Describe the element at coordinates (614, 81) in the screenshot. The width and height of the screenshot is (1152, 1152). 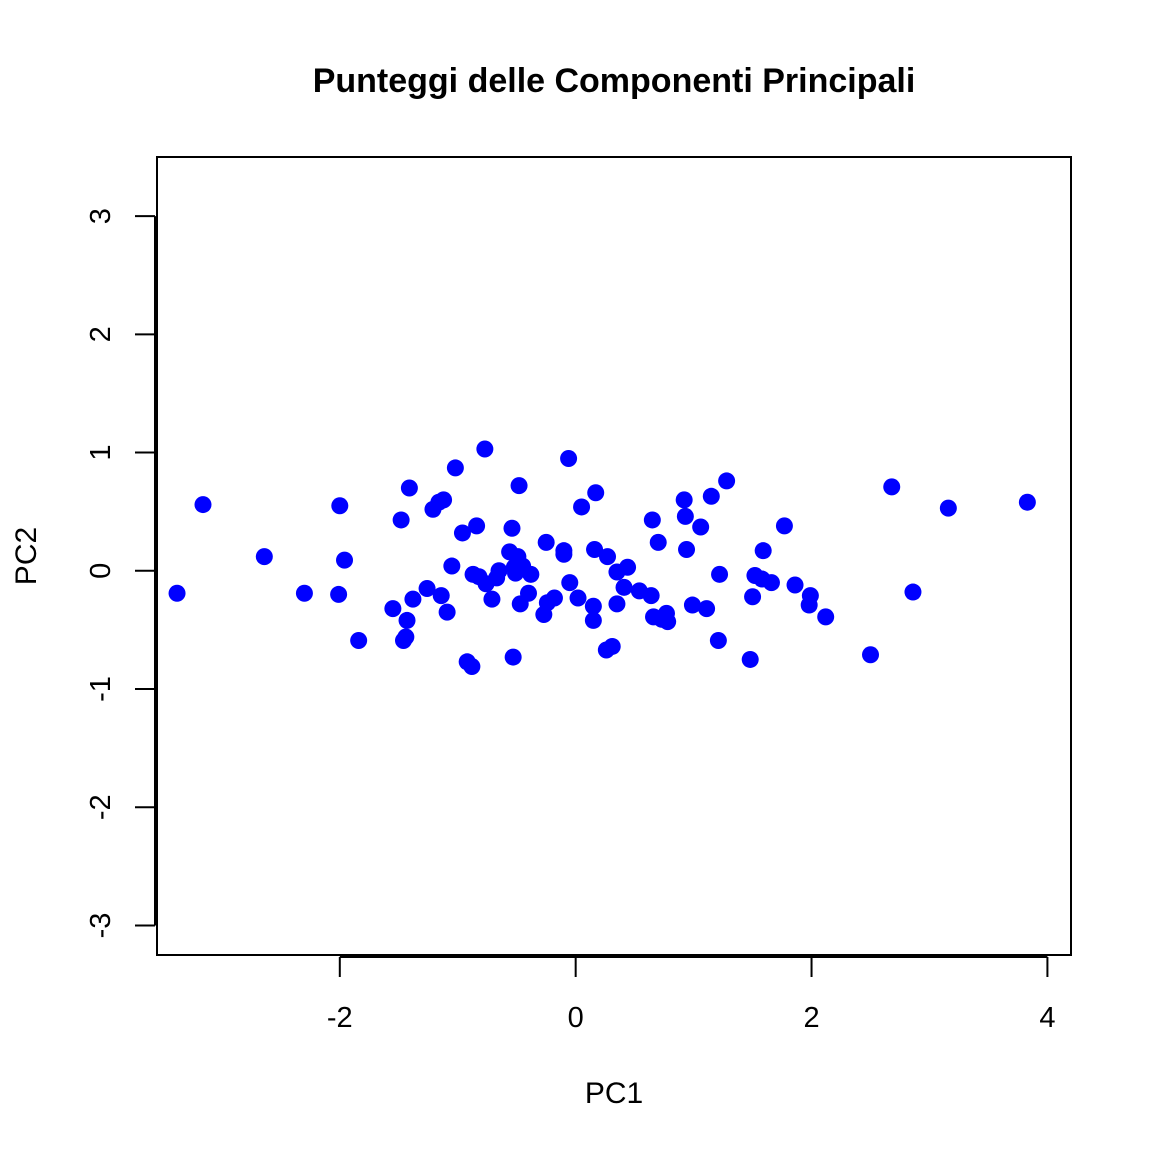
I see `chart-title: Punteggi delle Componenti Principali` at that location.